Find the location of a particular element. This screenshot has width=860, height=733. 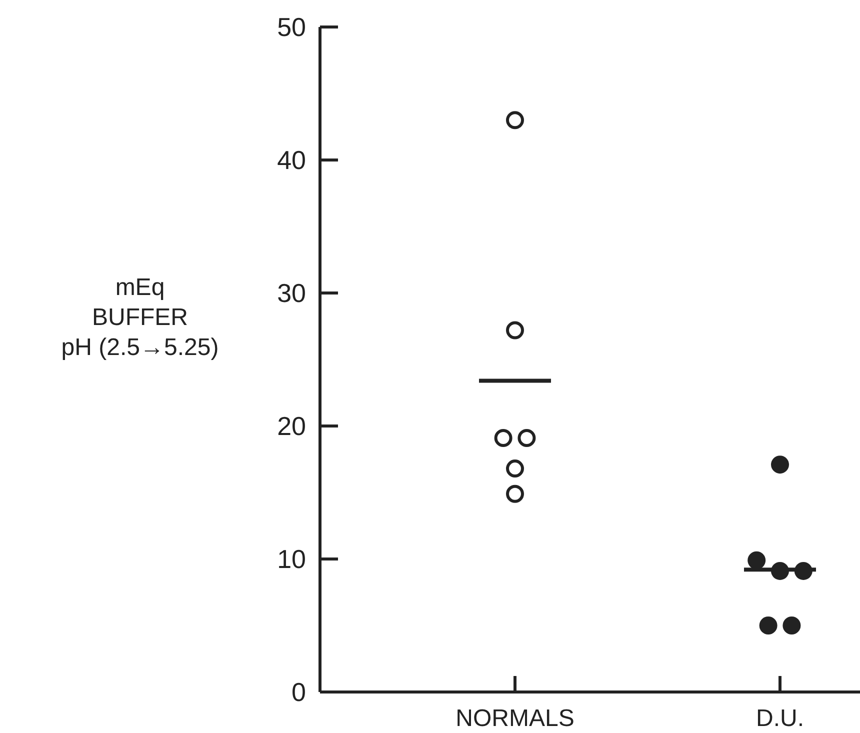

y-tick-label: 20 is located at coordinates (291, 426).